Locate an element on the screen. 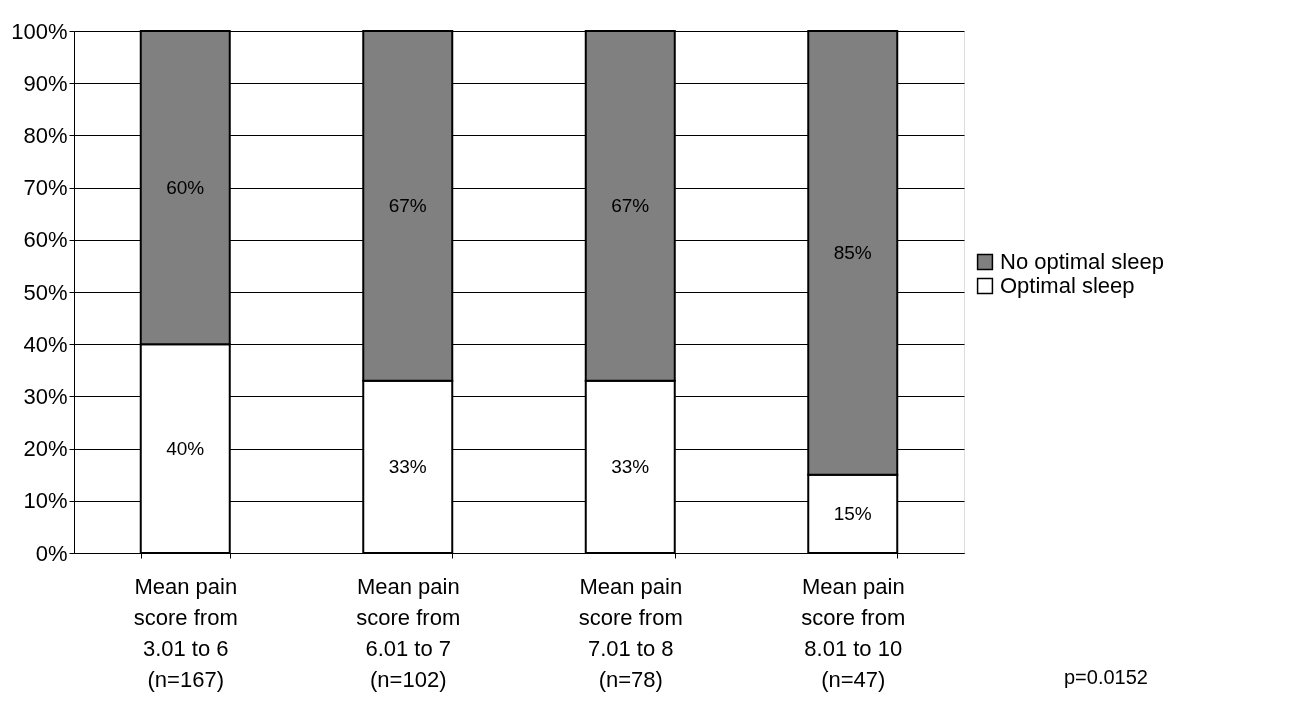  y-tick-label: 20% is located at coordinates (45, 449).